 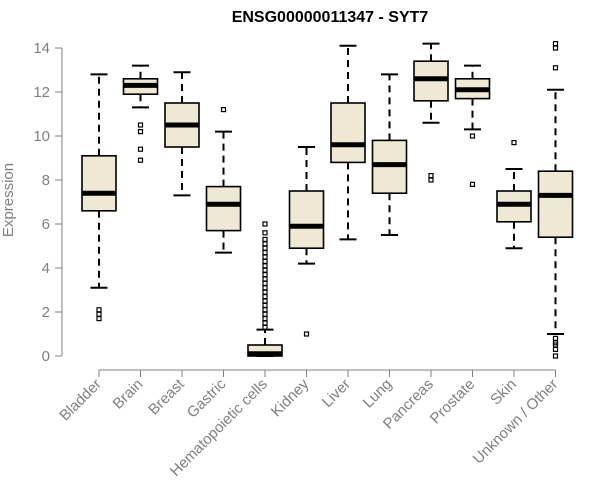 What do you see at coordinates (503, 392) in the screenshot?
I see `x-tick-label: Skin` at bounding box center [503, 392].